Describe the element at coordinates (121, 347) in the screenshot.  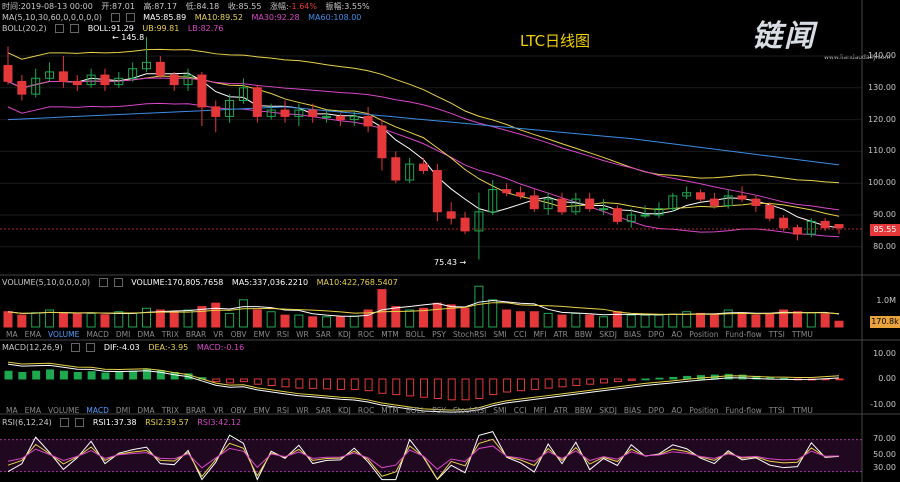
I see `macd-dif: DIF:-4.03` at that location.